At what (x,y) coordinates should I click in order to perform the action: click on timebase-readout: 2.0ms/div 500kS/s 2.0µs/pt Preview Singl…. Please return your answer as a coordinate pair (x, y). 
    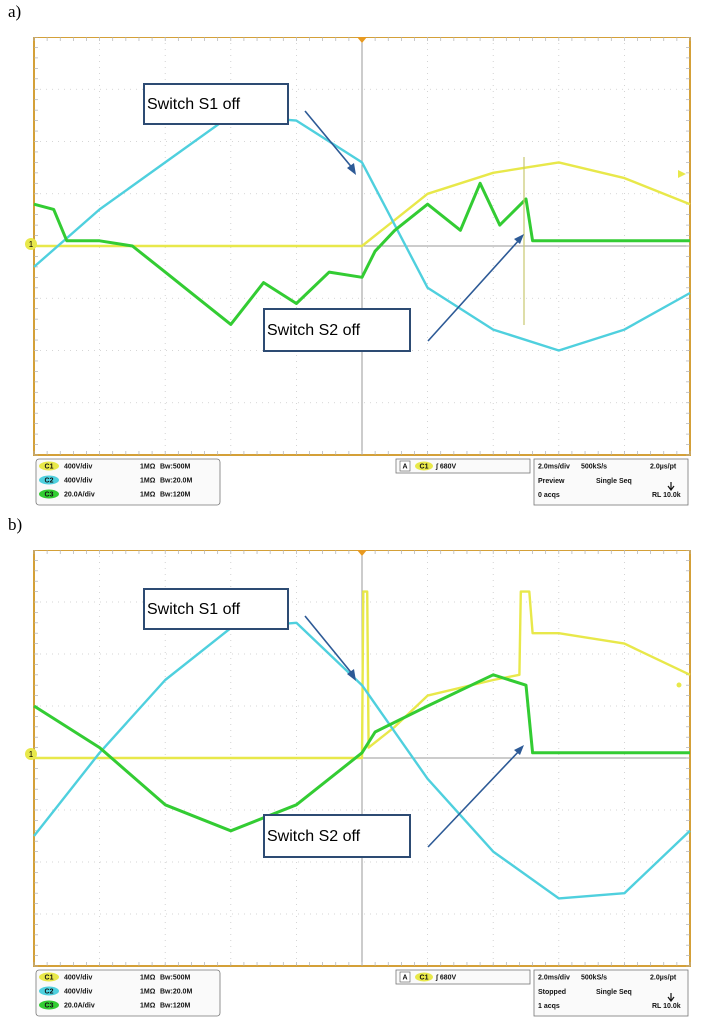
    Looking at the image, I should click on (611, 482).